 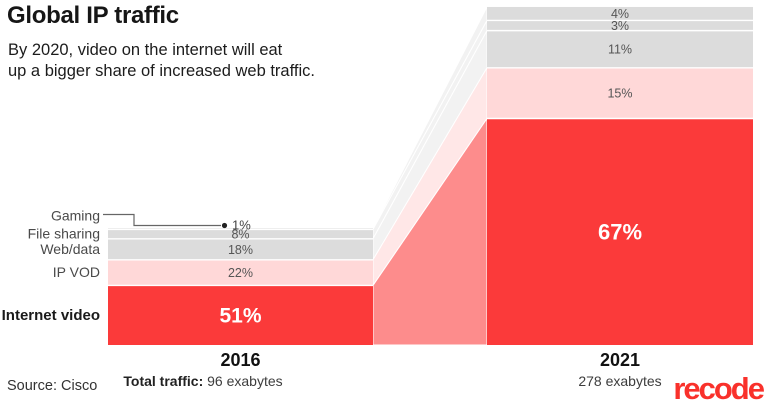 I want to click on value-label-2016-gaming: 1%, so click(x=241, y=225).